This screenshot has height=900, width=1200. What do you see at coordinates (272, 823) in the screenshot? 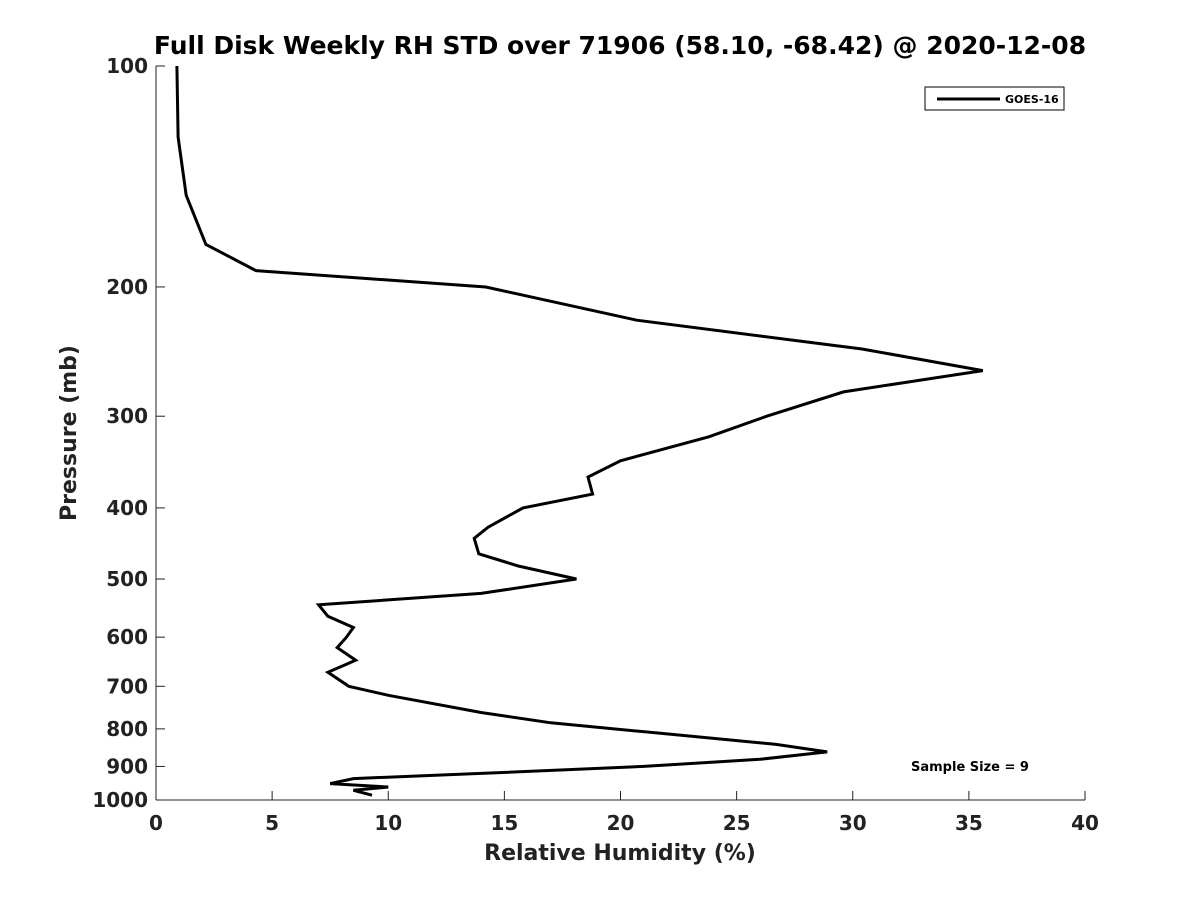
I see `x-tick-label: 5` at bounding box center [272, 823].